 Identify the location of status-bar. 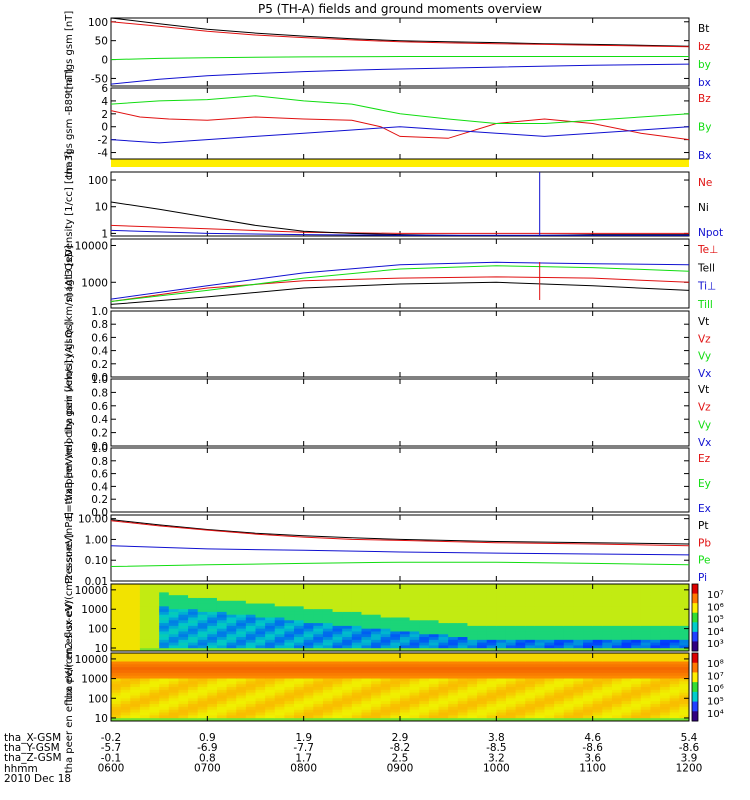
(400, 163).